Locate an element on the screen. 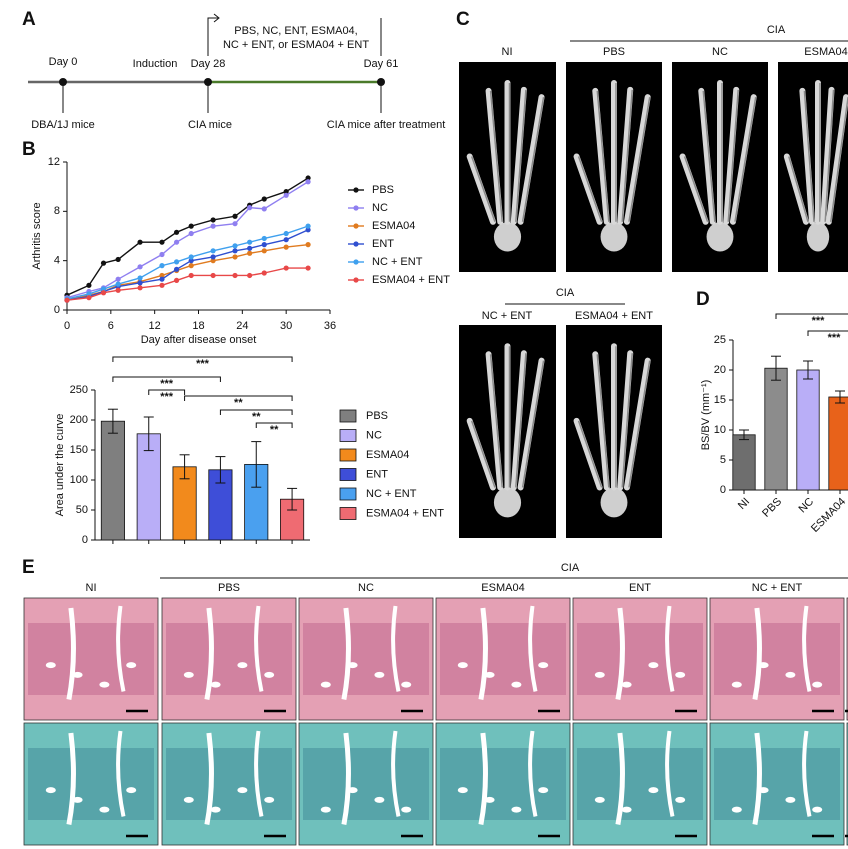 This screenshot has width=848, height=849. y-tick-label: 150 is located at coordinates (79, 450).